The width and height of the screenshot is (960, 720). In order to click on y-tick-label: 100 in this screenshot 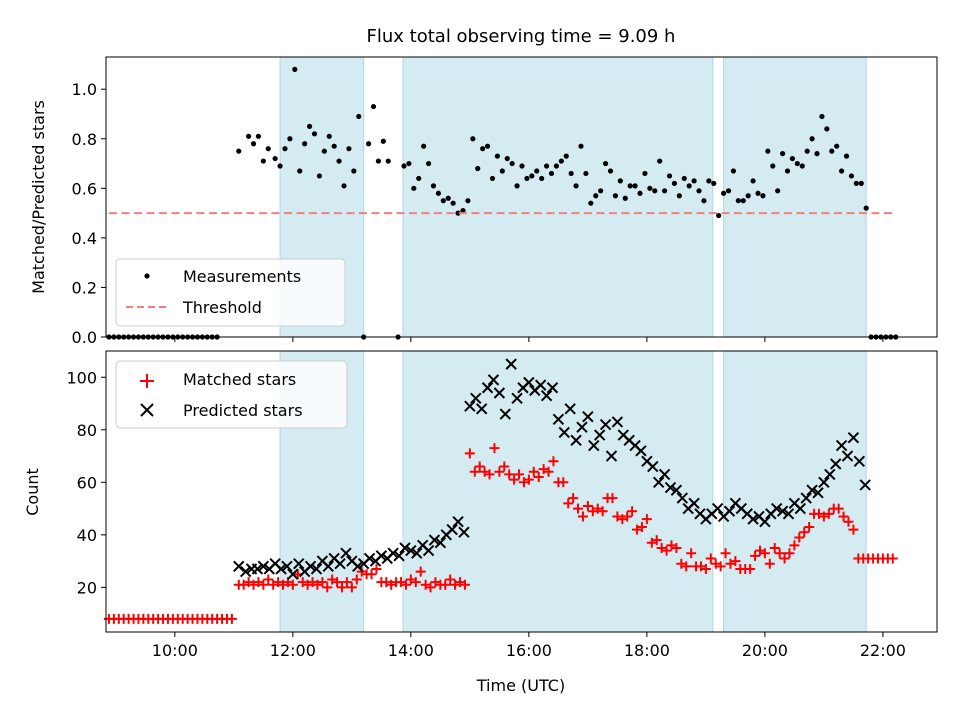, I will do `click(81, 377)`.